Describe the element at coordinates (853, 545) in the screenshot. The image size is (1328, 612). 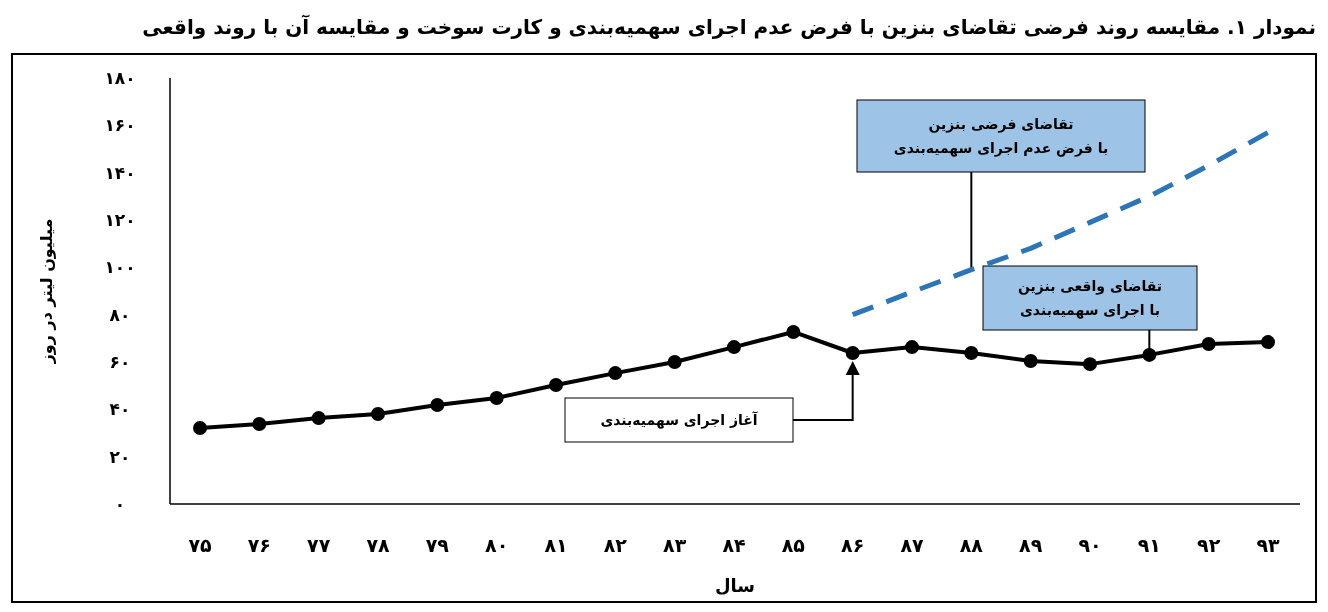
I see `x-tick-label: ۸۶` at that location.